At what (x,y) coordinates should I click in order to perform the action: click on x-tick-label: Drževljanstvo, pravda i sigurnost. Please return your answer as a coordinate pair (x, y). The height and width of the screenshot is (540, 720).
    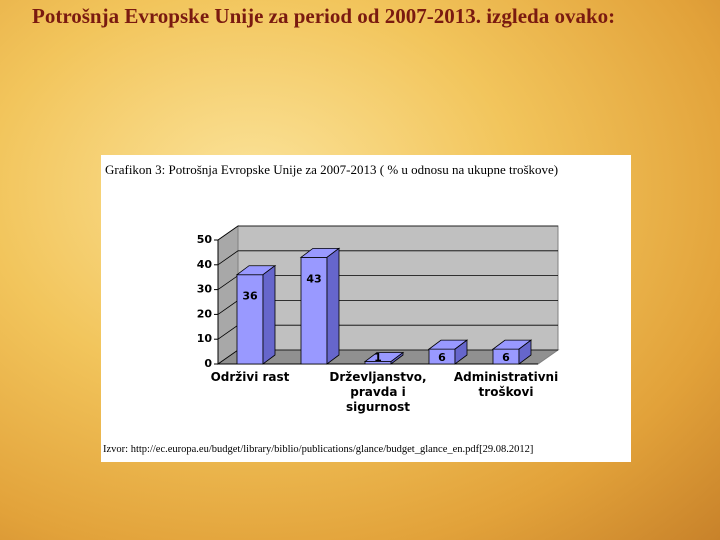
    Looking at the image, I should click on (378, 392).